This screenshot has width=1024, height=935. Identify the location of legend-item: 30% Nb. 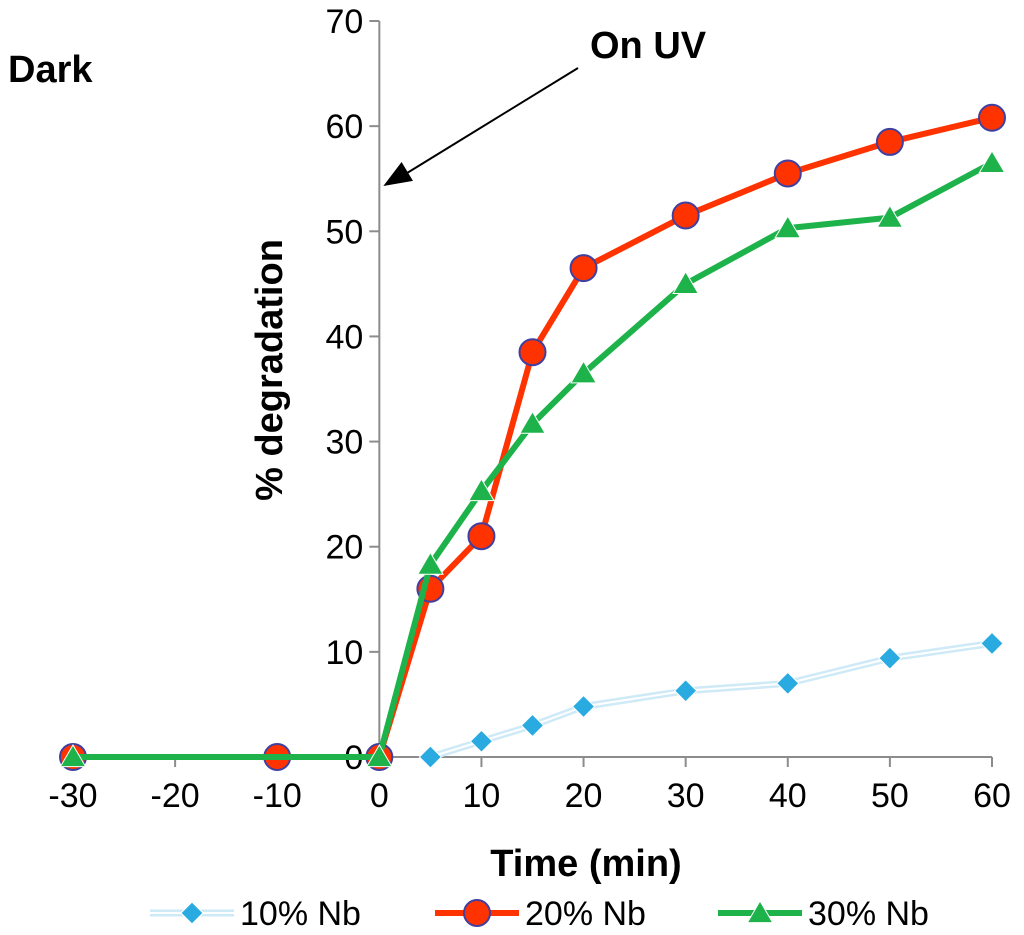
(823, 914).